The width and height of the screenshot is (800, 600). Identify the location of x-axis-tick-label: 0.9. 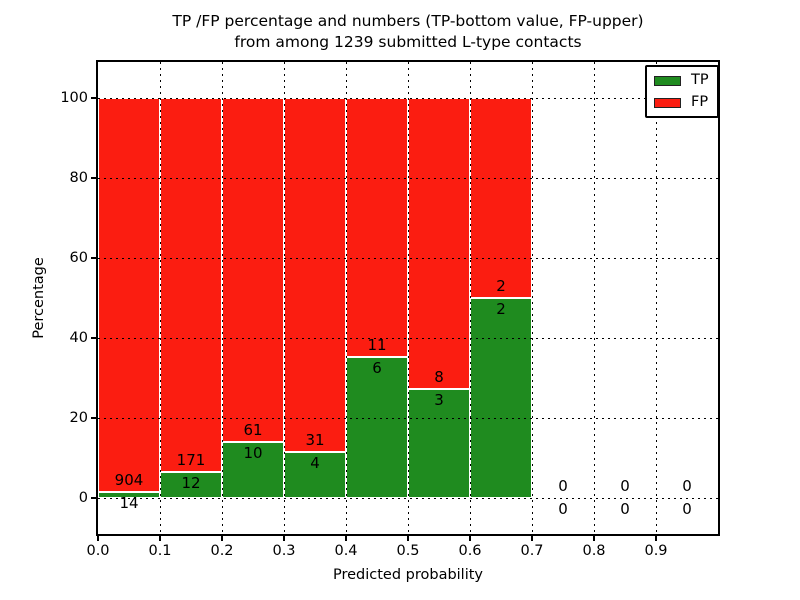
(656, 551).